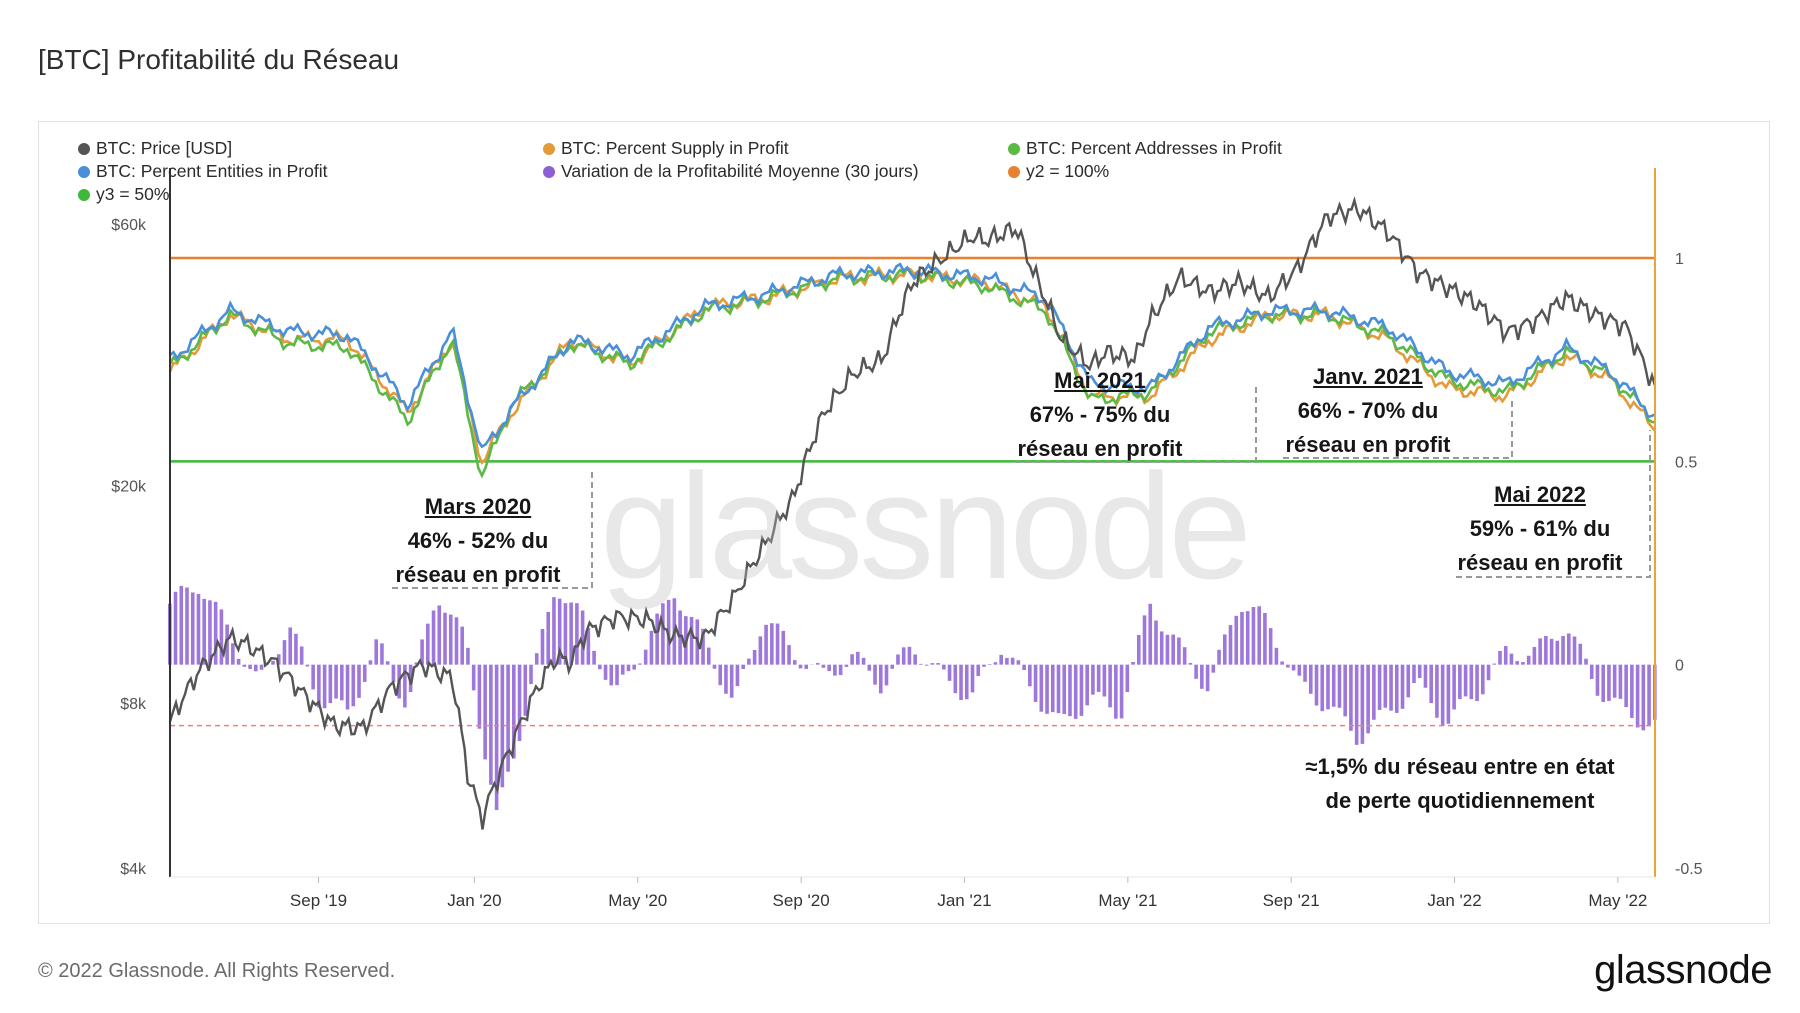 This screenshot has width=1800, height=1013. I want to click on legend-label: y3 = 50%, so click(133, 194).